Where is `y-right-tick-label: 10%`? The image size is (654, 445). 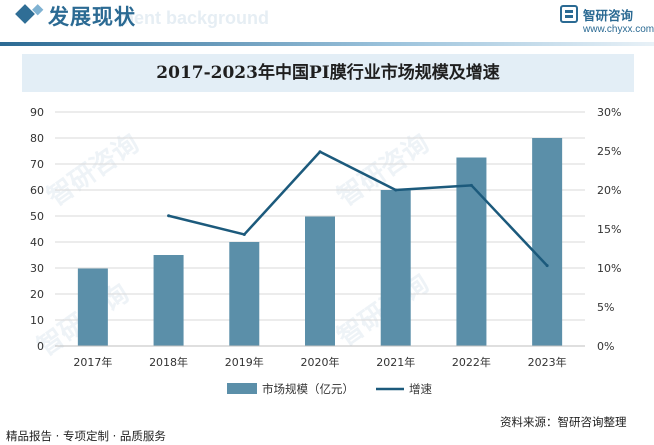
y-right-tick-label: 10% is located at coordinates (609, 268).